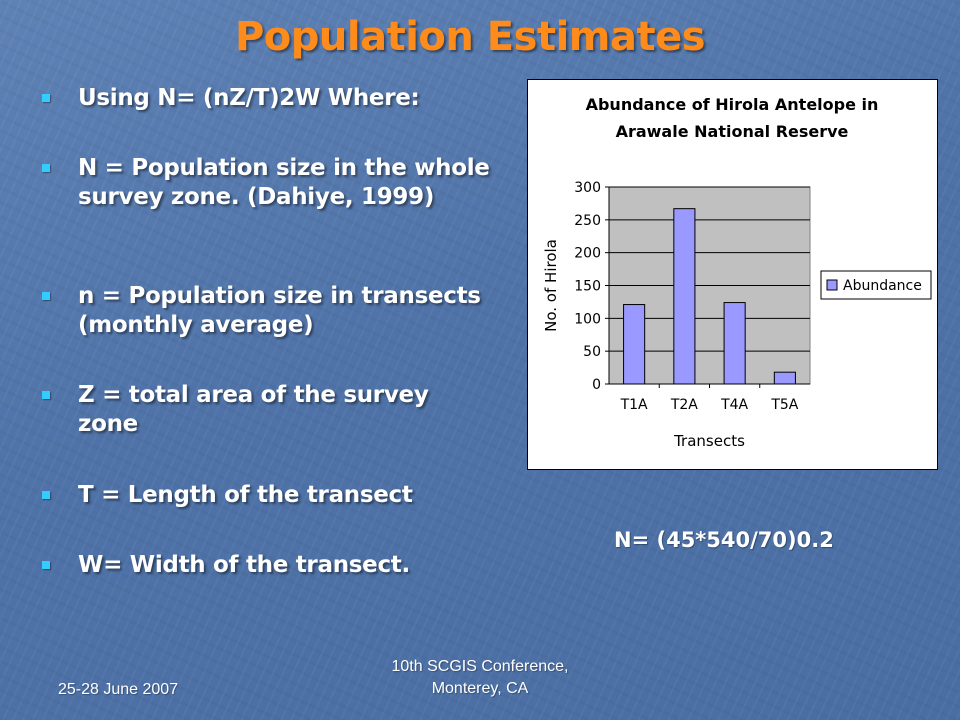 This screenshot has height=720, width=960. I want to click on y-tick-label: 250, so click(587, 221).